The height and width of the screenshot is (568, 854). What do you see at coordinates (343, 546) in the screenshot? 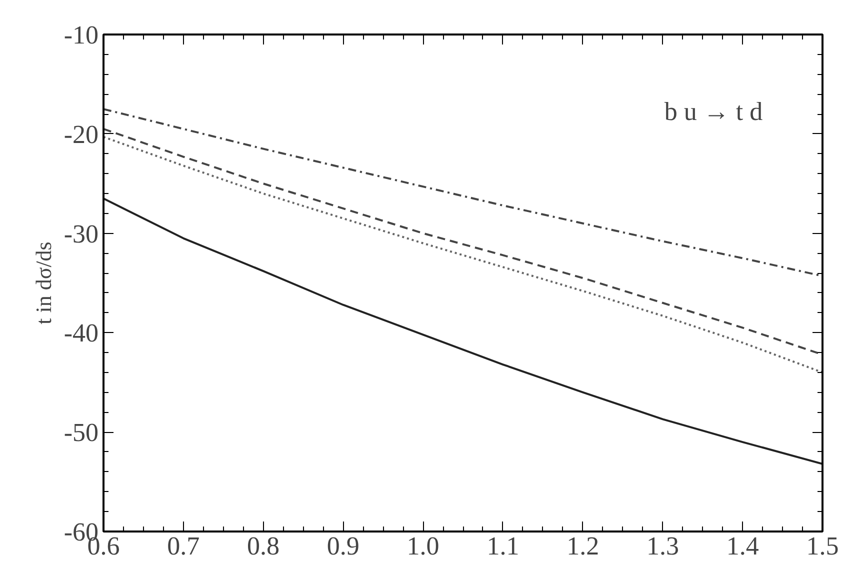
I see `x-tick-label: 0.9` at bounding box center [343, 546].